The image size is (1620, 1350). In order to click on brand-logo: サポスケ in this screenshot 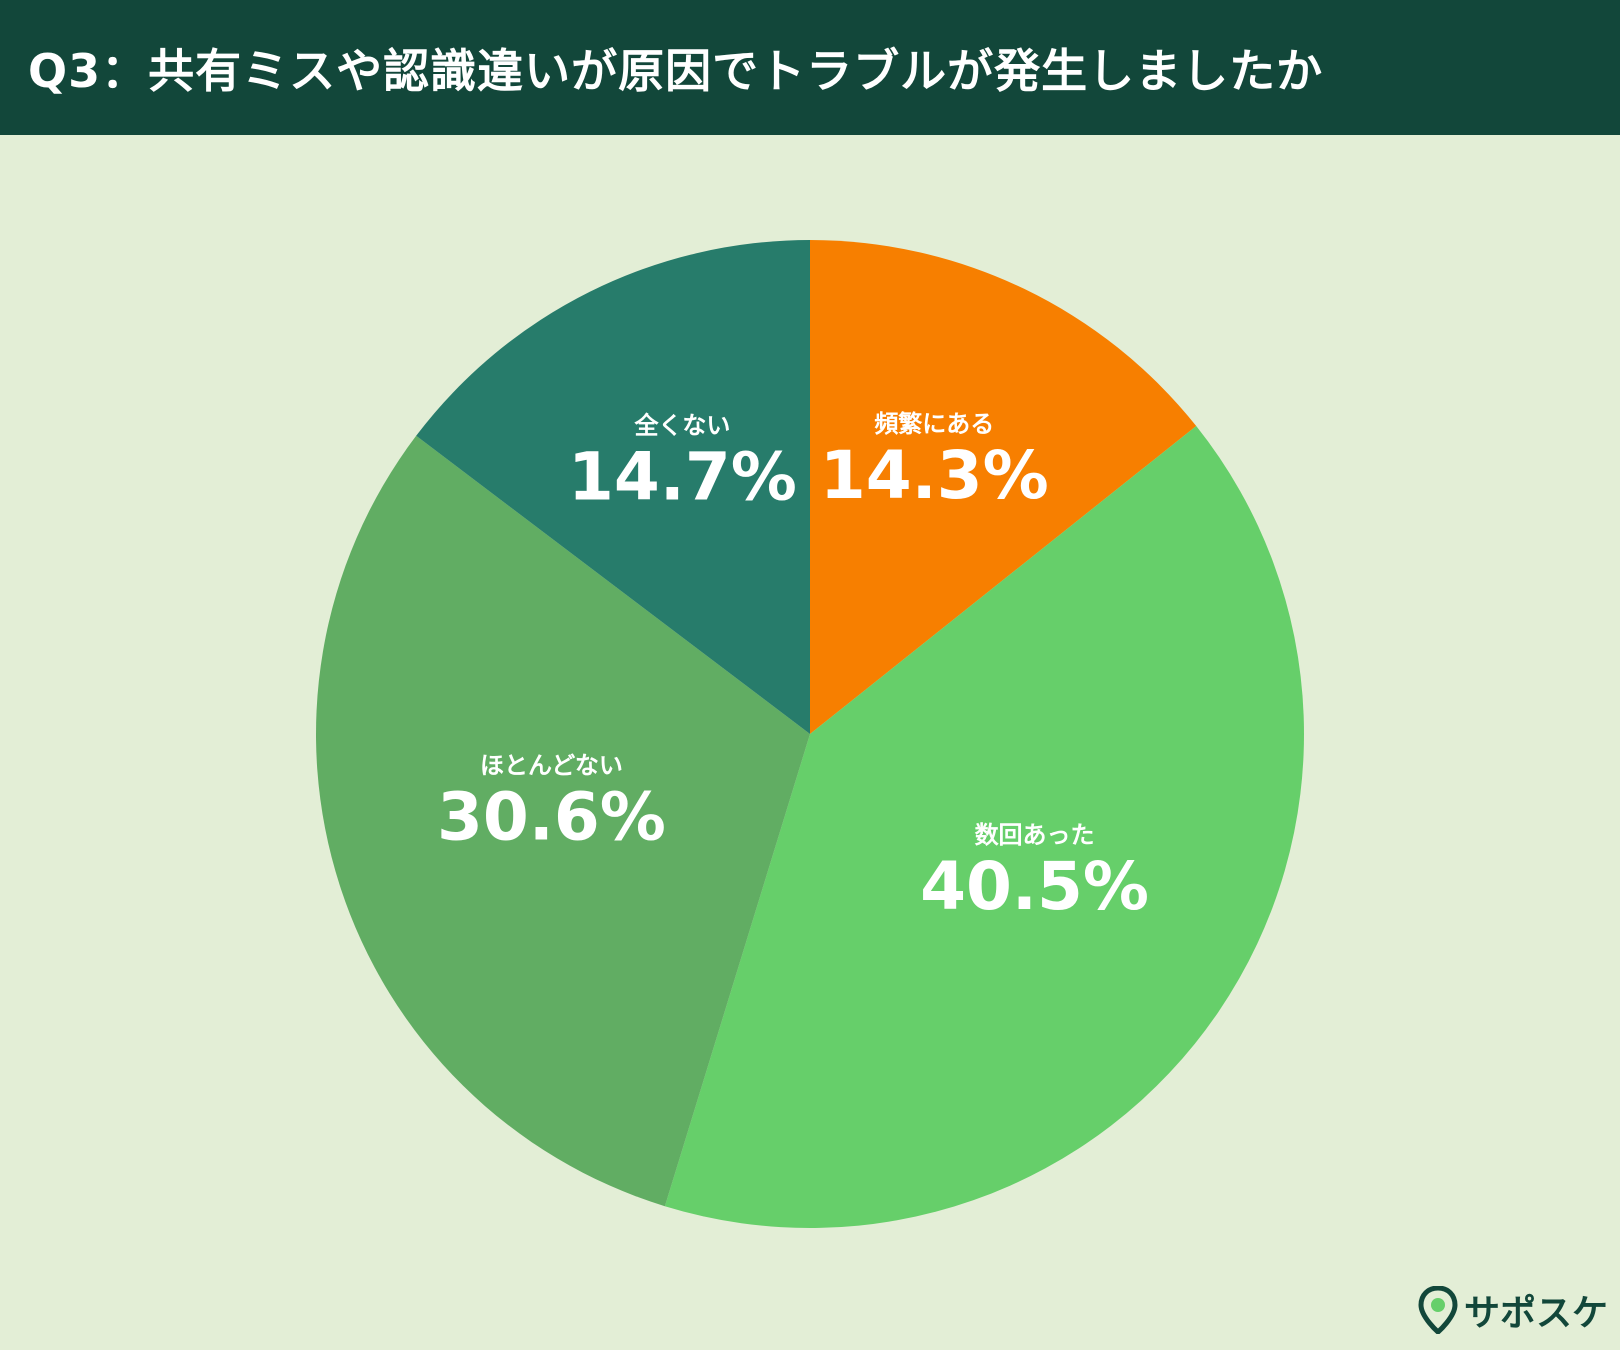, I will do `click(1513, 1310)`.